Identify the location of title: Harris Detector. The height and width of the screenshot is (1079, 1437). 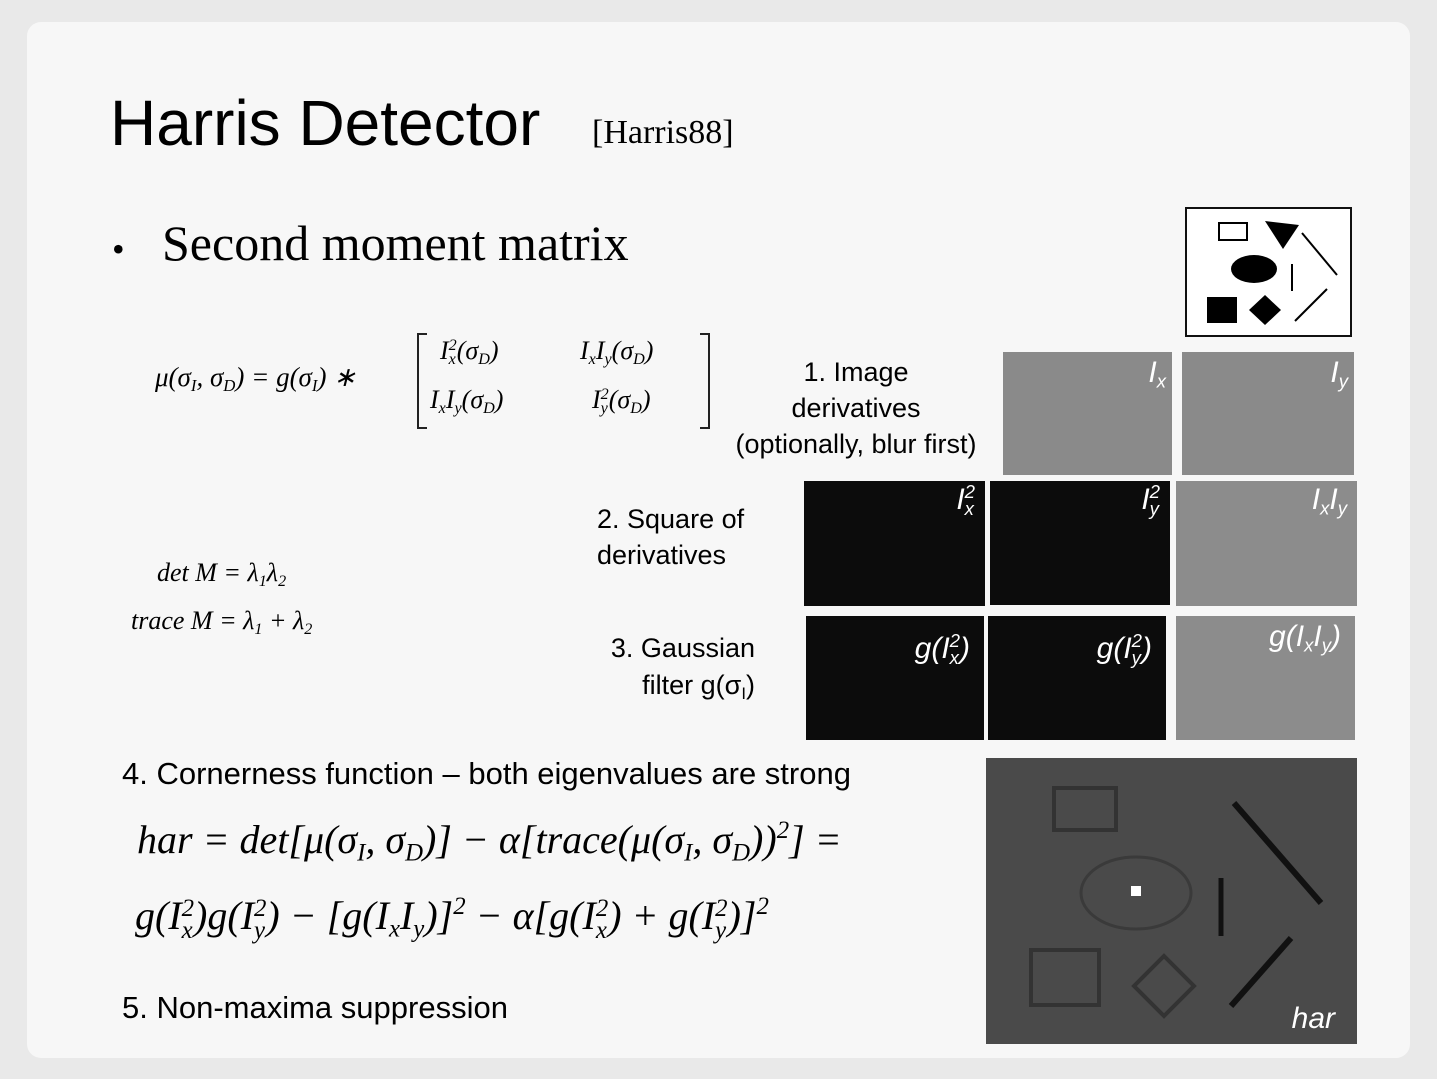
(325, 123).